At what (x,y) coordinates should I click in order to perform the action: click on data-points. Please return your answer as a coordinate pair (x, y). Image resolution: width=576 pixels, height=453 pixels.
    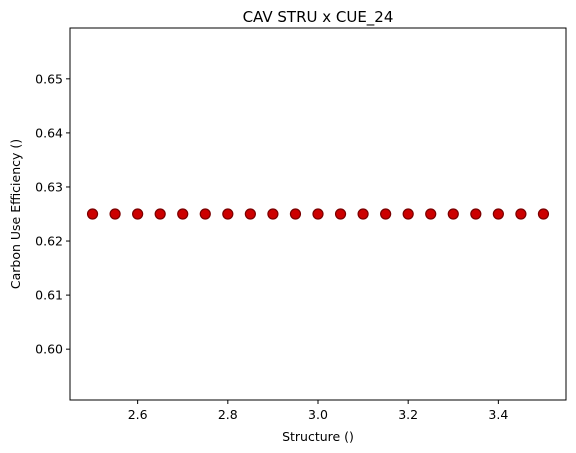
    Looking at the image, I should click on (318, 214).